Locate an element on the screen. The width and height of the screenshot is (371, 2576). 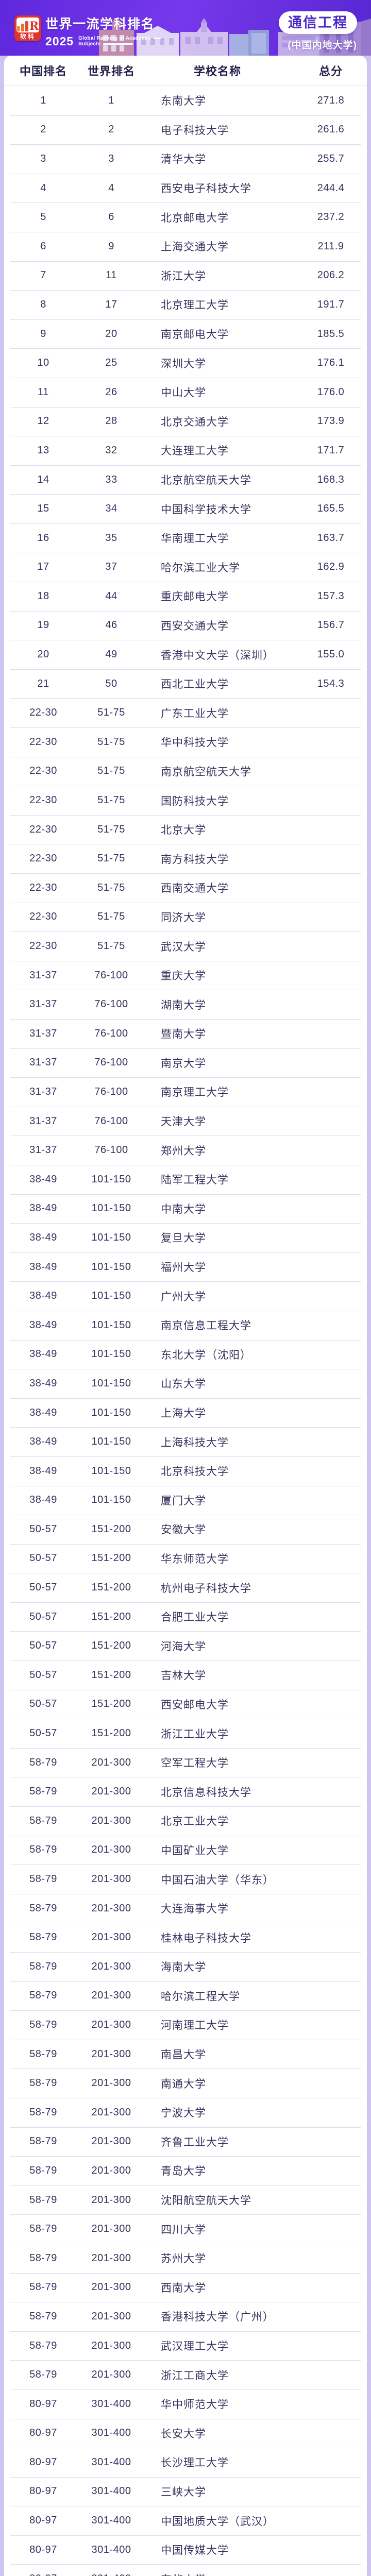
rank-world-cell: 49 is located at coordinates (111, 654).